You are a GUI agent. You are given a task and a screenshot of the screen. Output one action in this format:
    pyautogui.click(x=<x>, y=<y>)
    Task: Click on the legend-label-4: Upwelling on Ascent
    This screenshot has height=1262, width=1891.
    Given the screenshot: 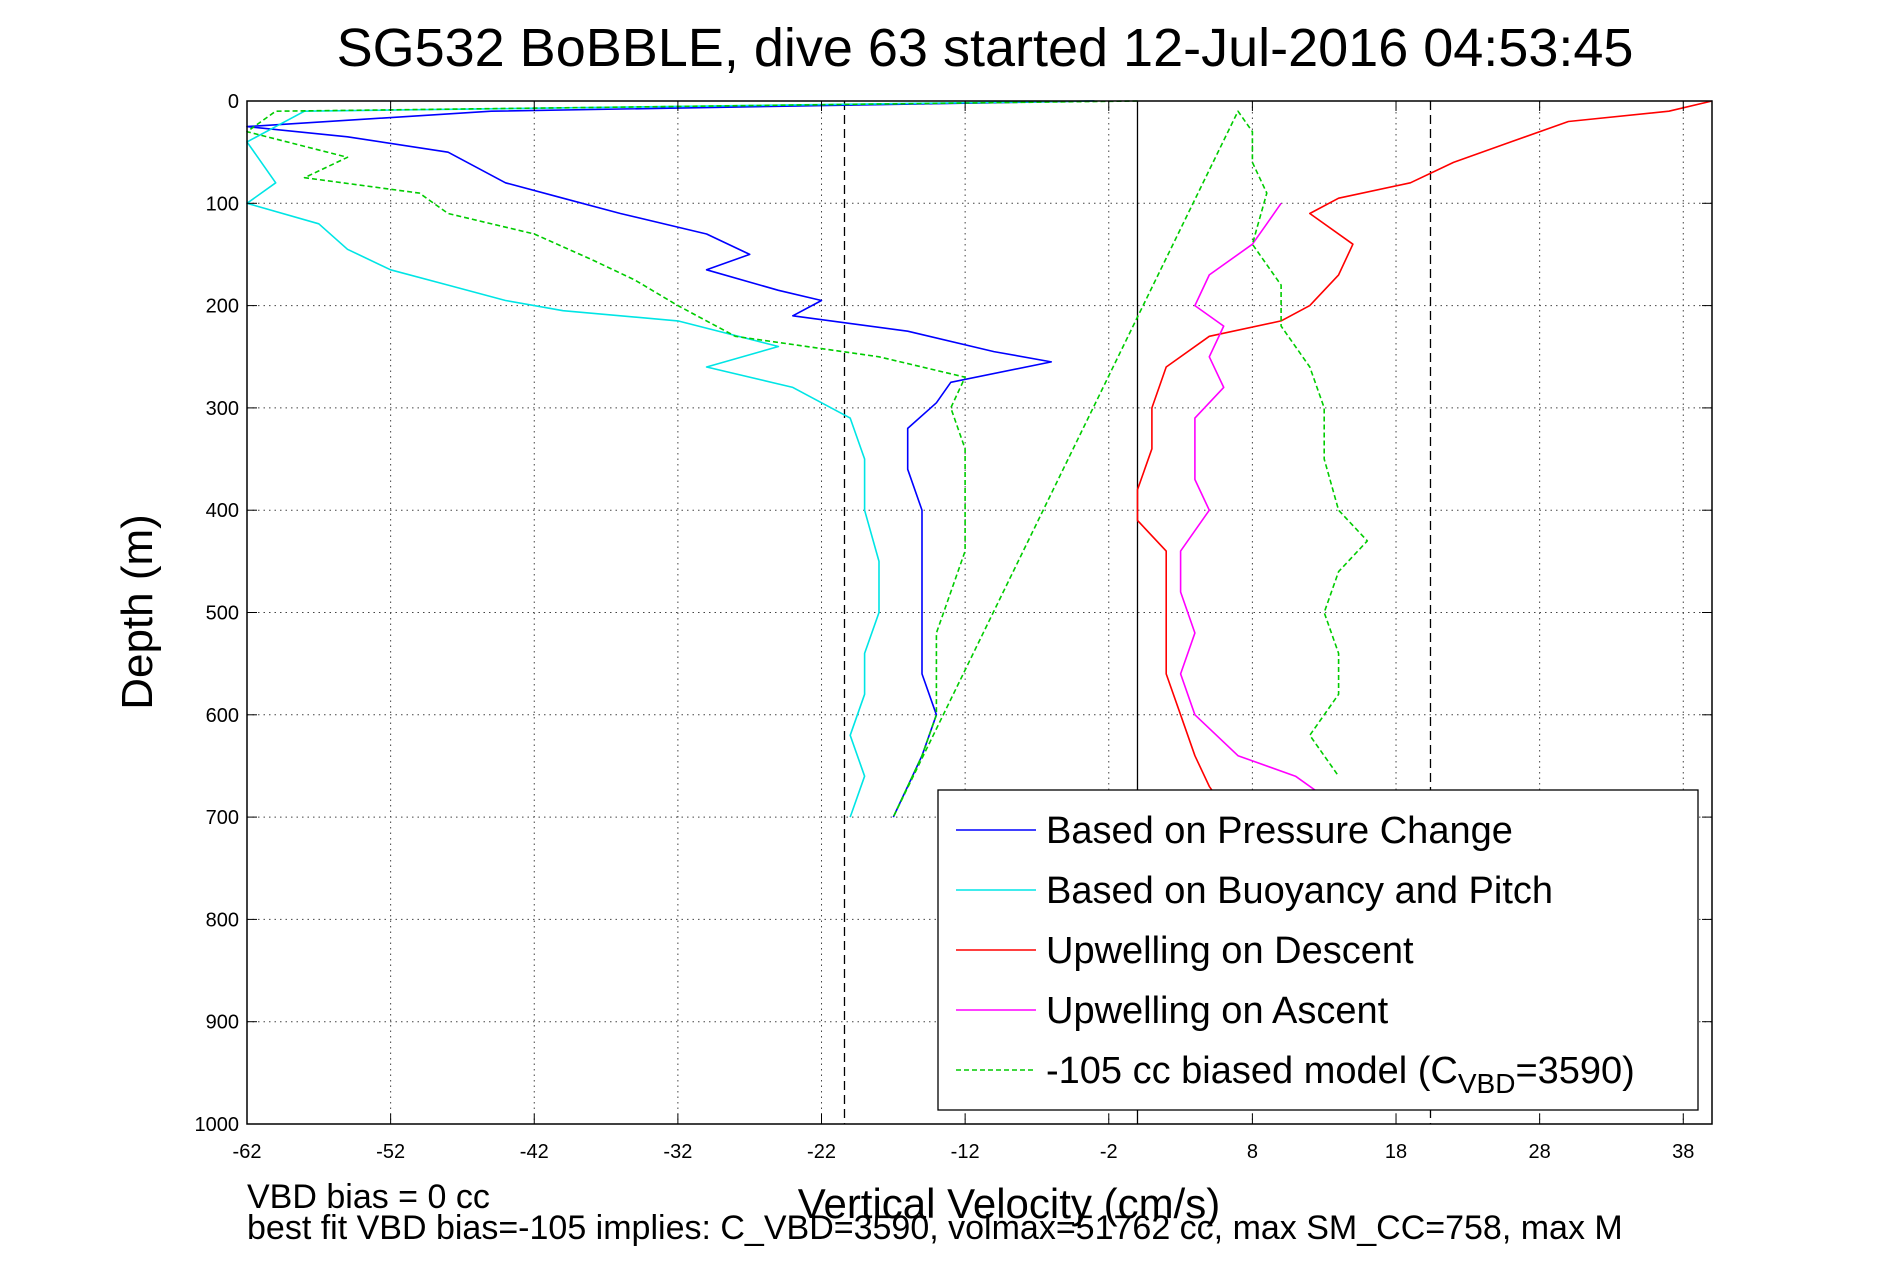 What is the action you would take?
    pyautogui.click(x=1217, y=1011)
    